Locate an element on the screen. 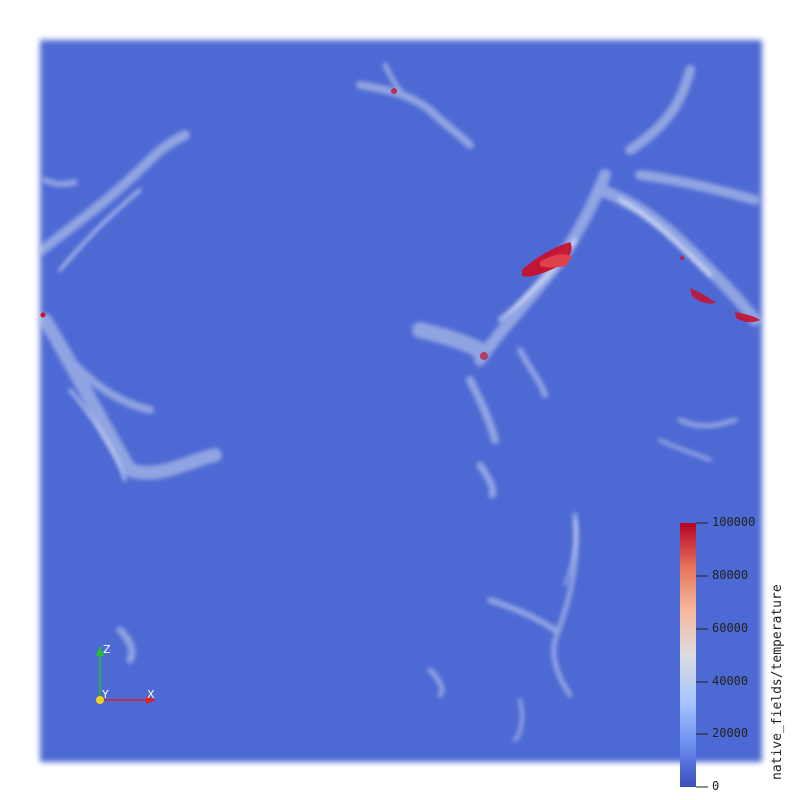 The width and height of the screenshot is (800, 800). x-axis-label: X is located at coordinates (151, 694).